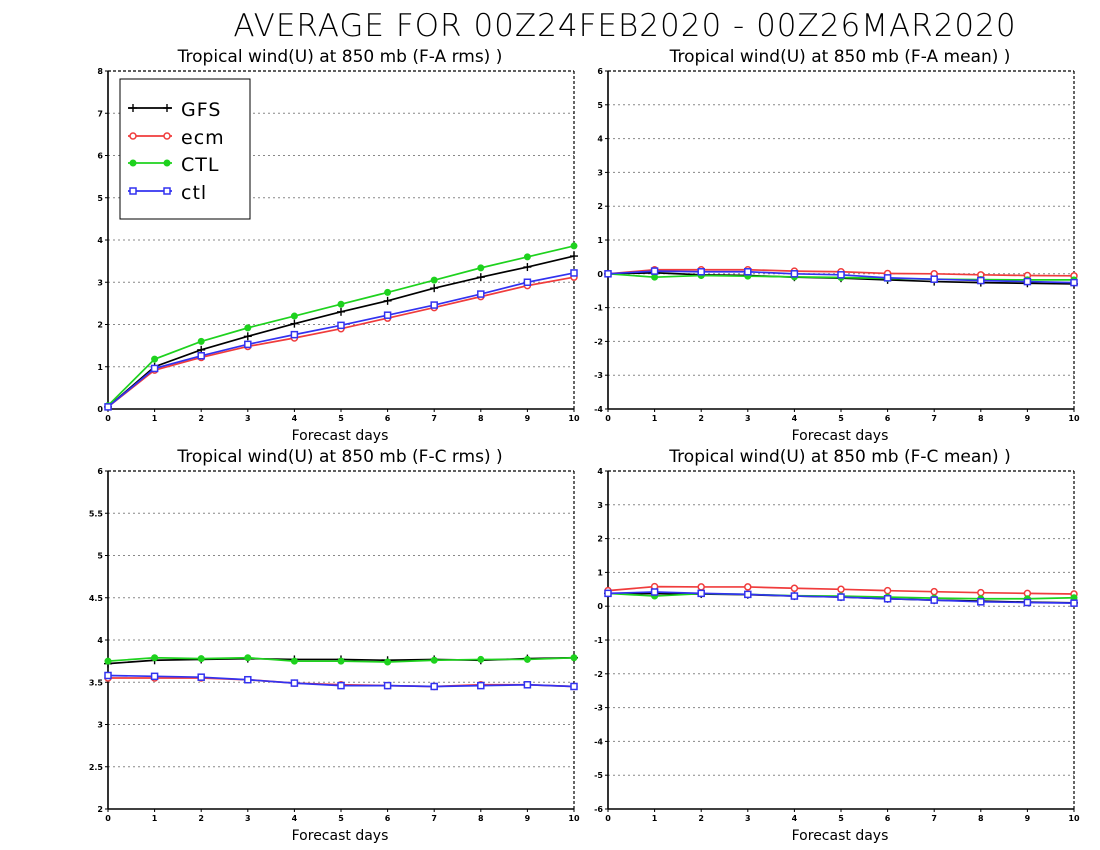 The height and width of the screenshot is (850, 1100). I want to click on y-tick-label: -1, so click(598, 308).